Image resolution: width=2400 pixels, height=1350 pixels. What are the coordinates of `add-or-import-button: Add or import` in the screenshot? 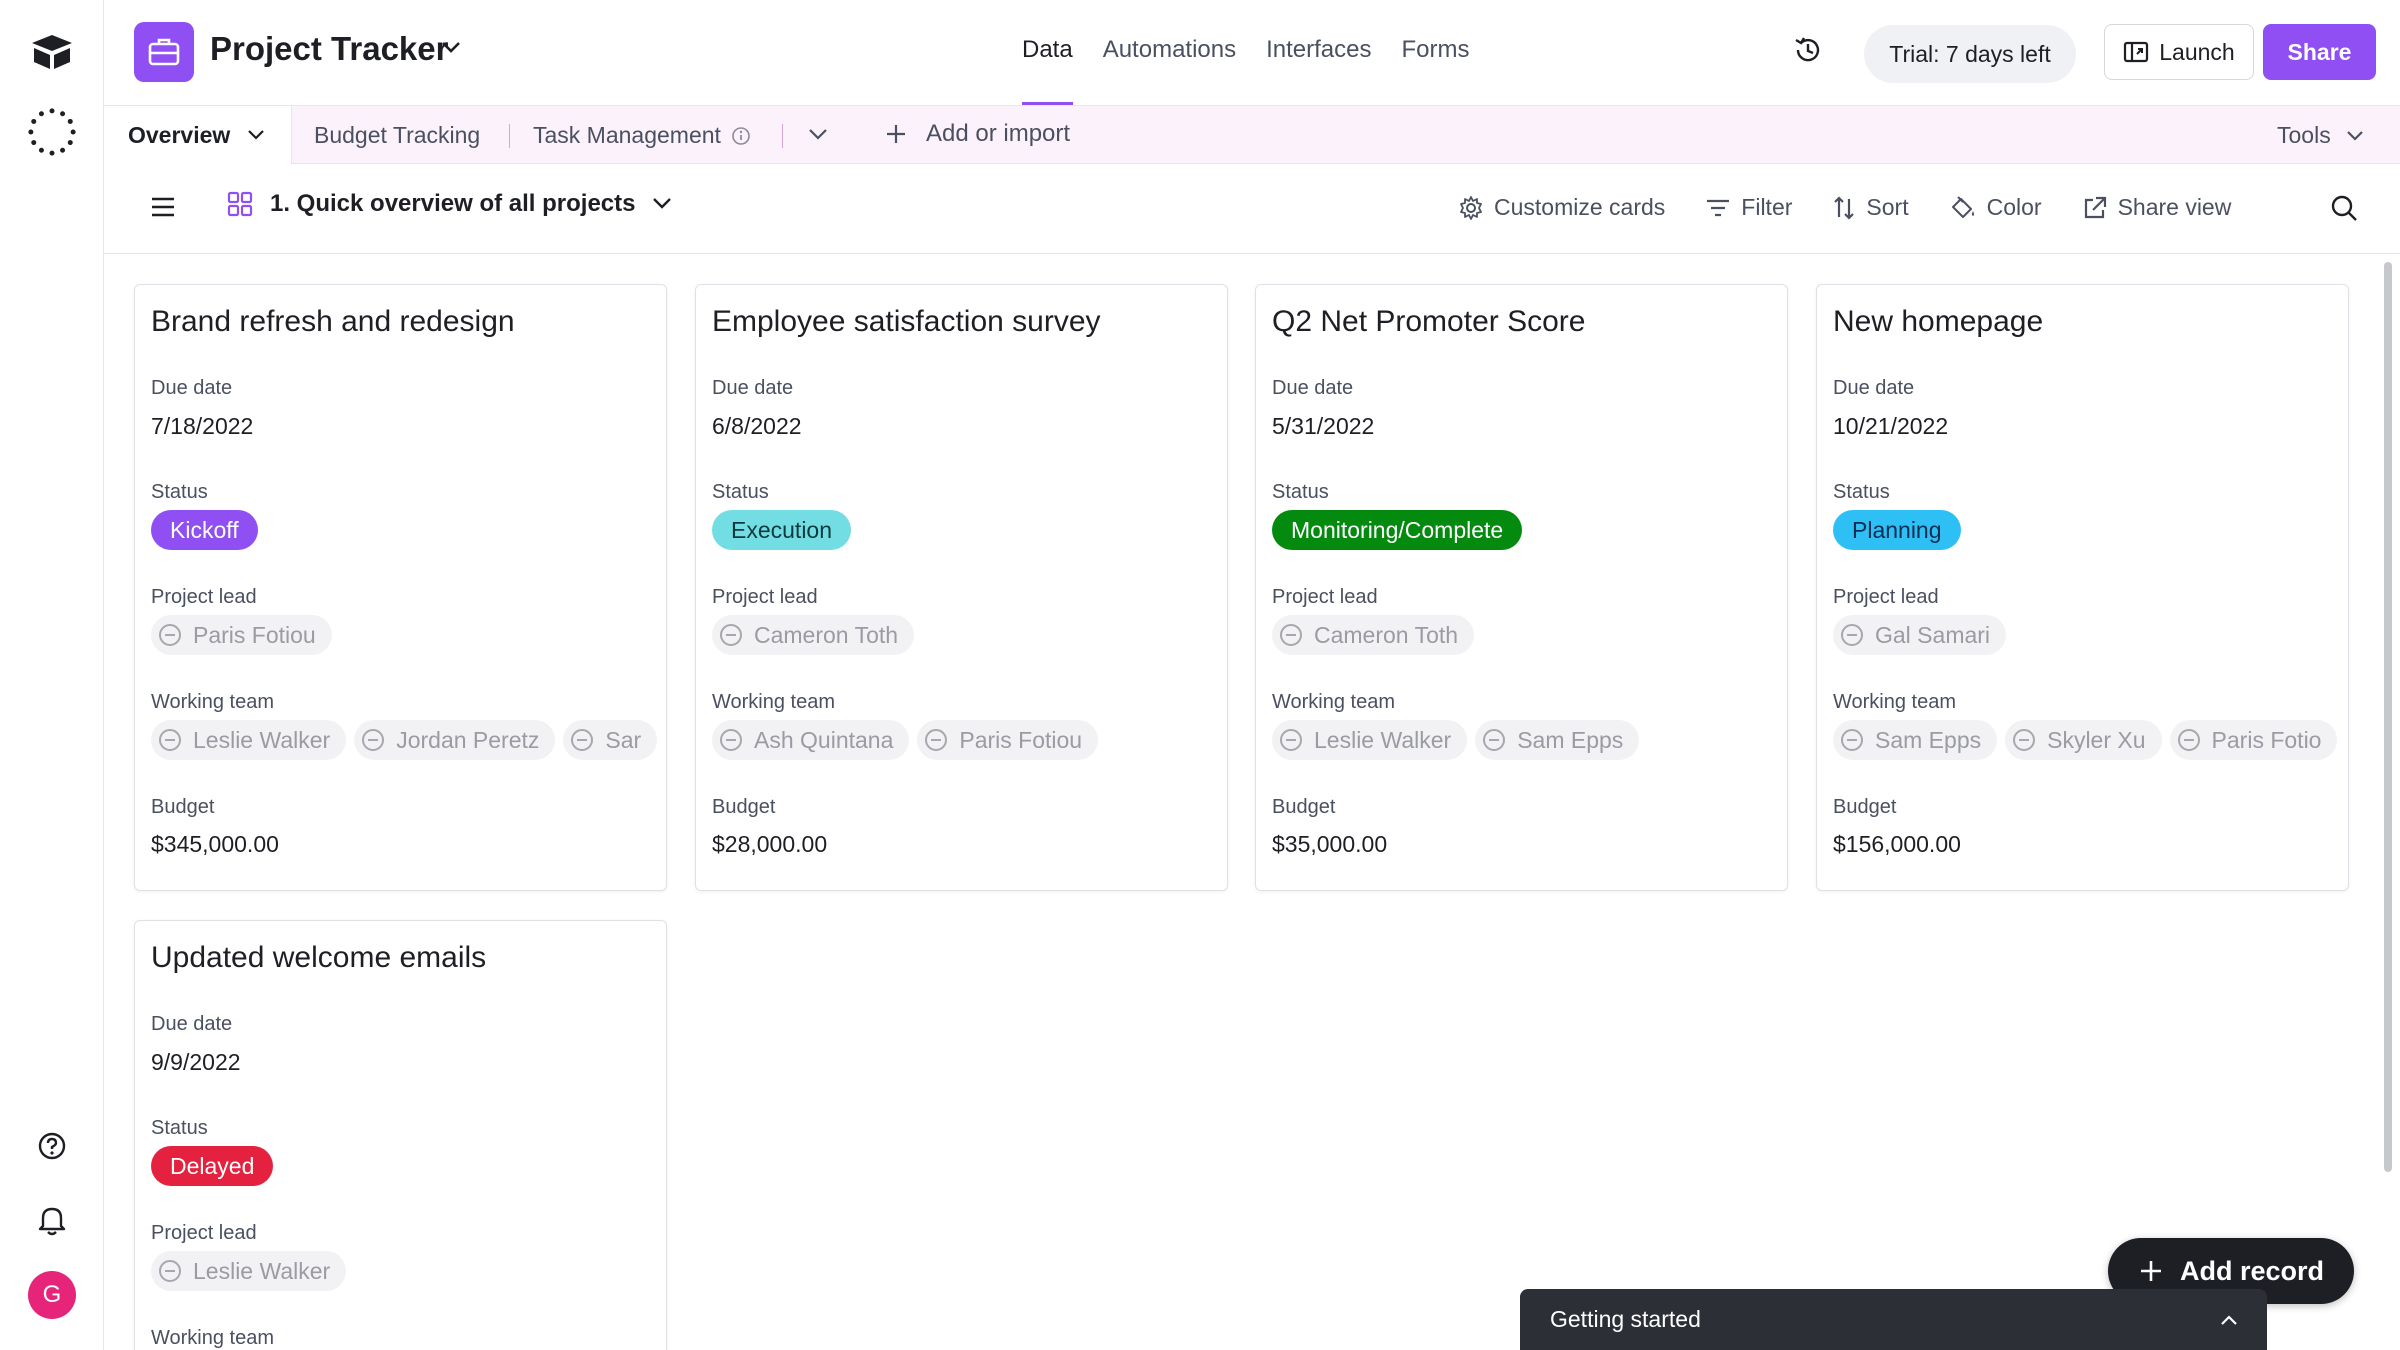 It's located at (977, 134).